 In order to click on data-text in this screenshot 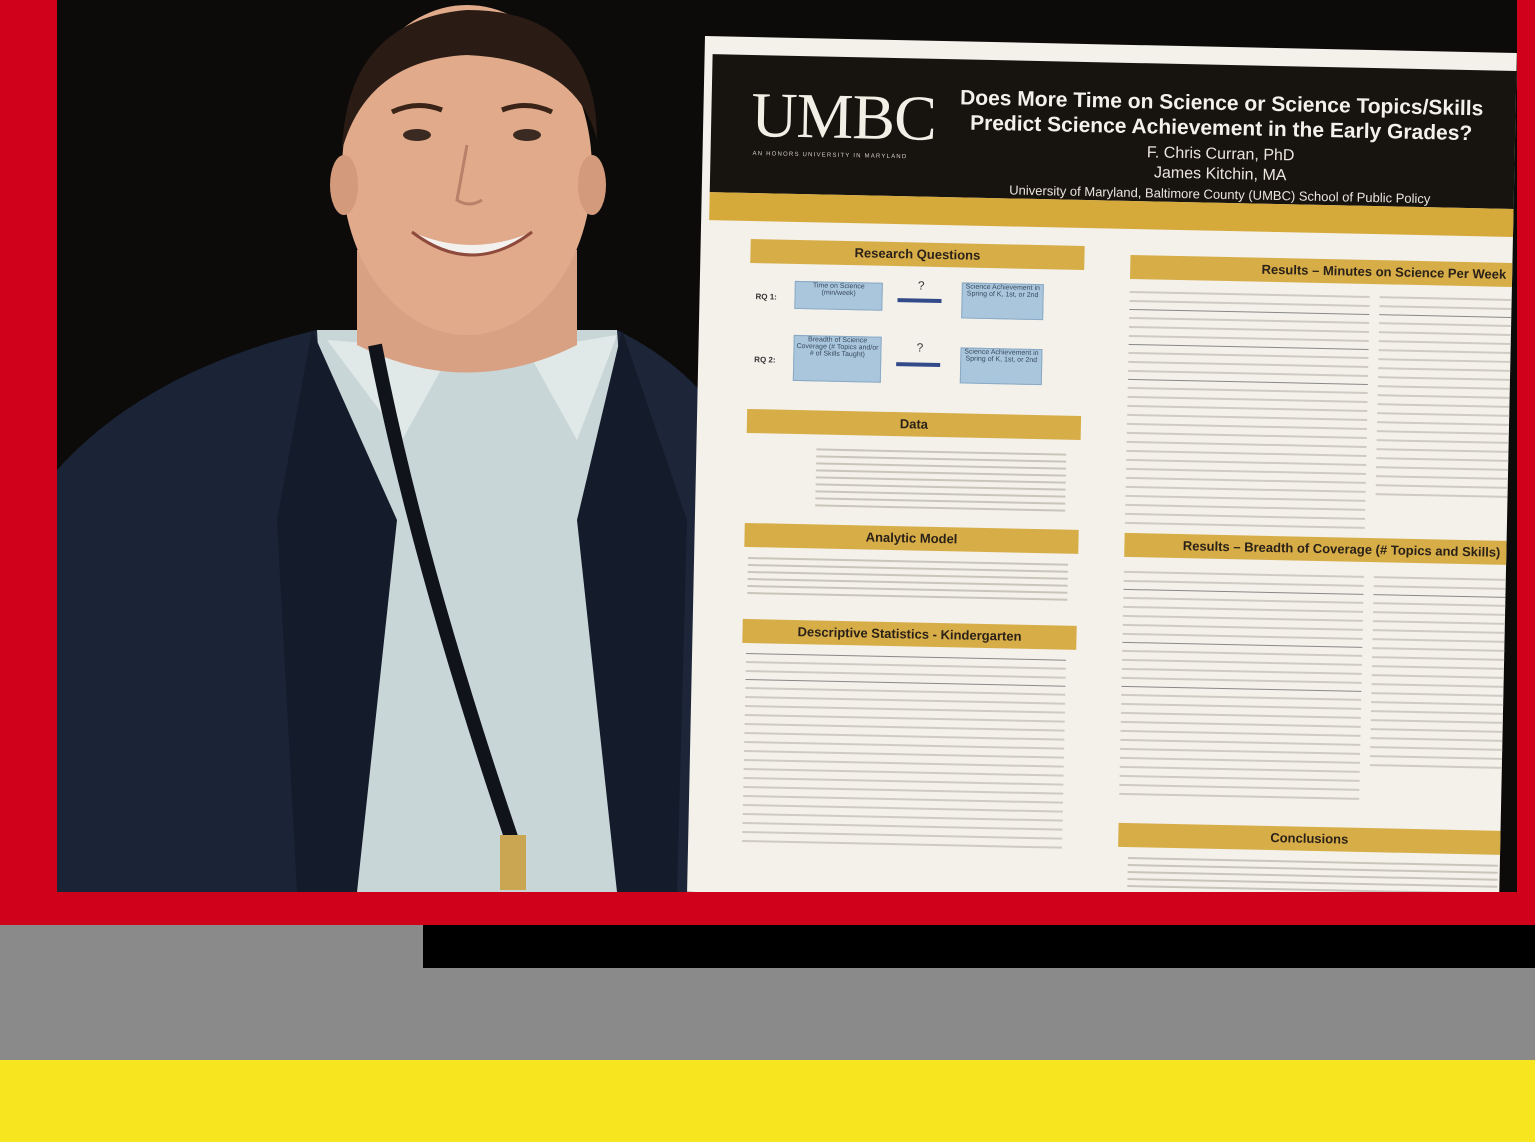, I will do `click(941, 482)`.